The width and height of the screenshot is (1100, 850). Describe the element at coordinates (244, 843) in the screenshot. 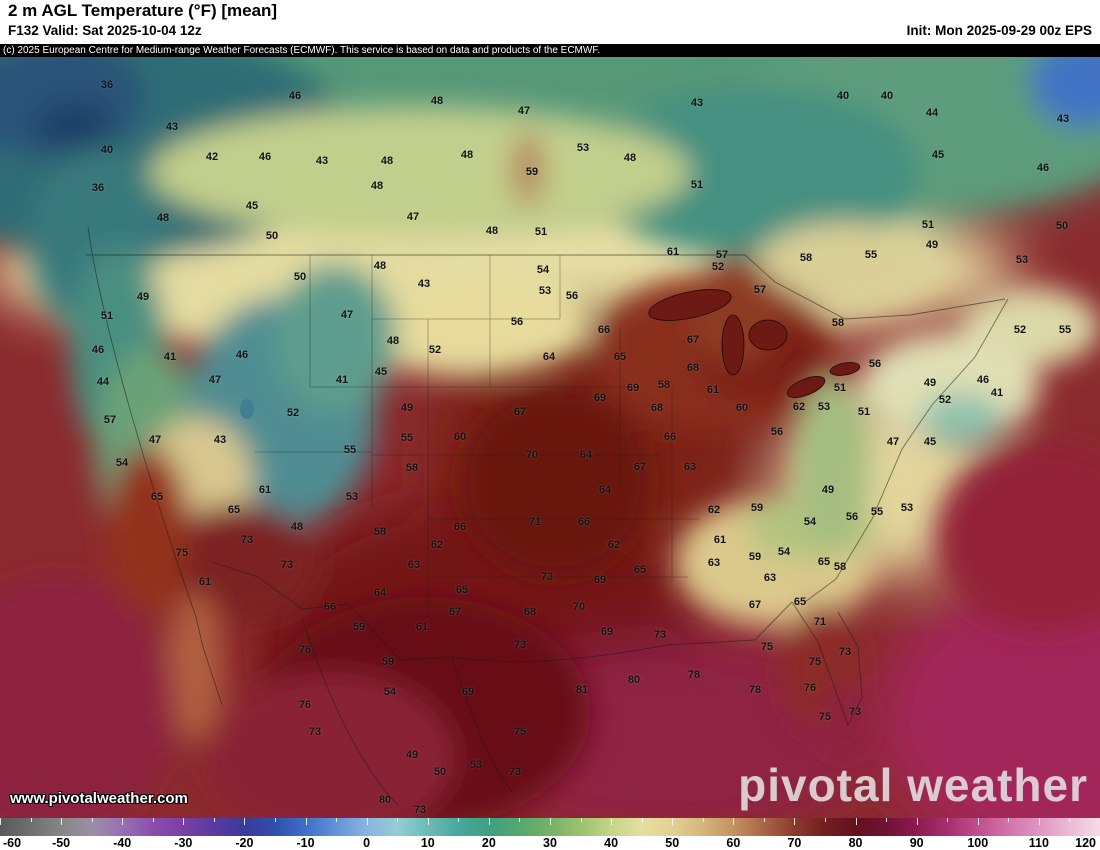

I see `colorbar-tick-label: -20` at that location.